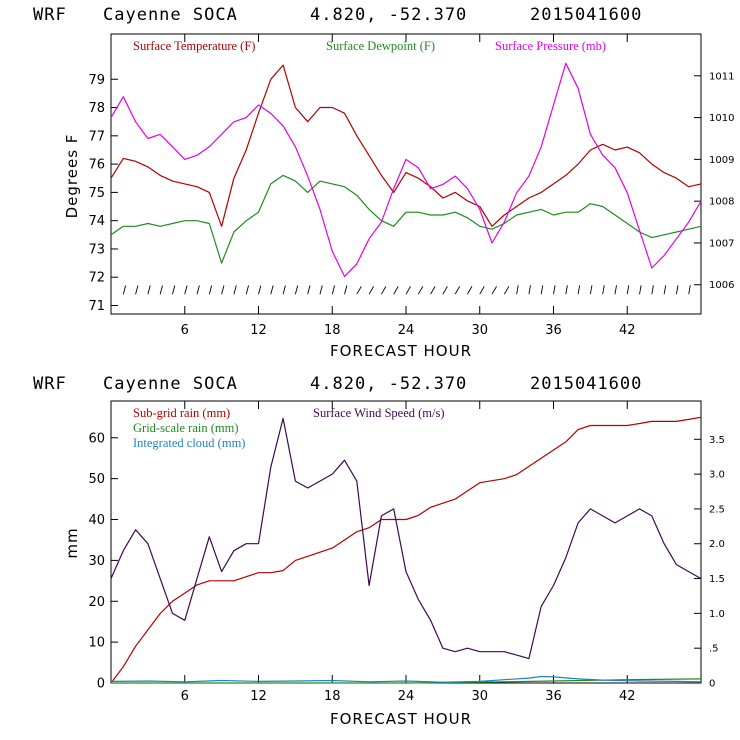  I want to click on left-y-tick-label: 20, so click(96, 602).